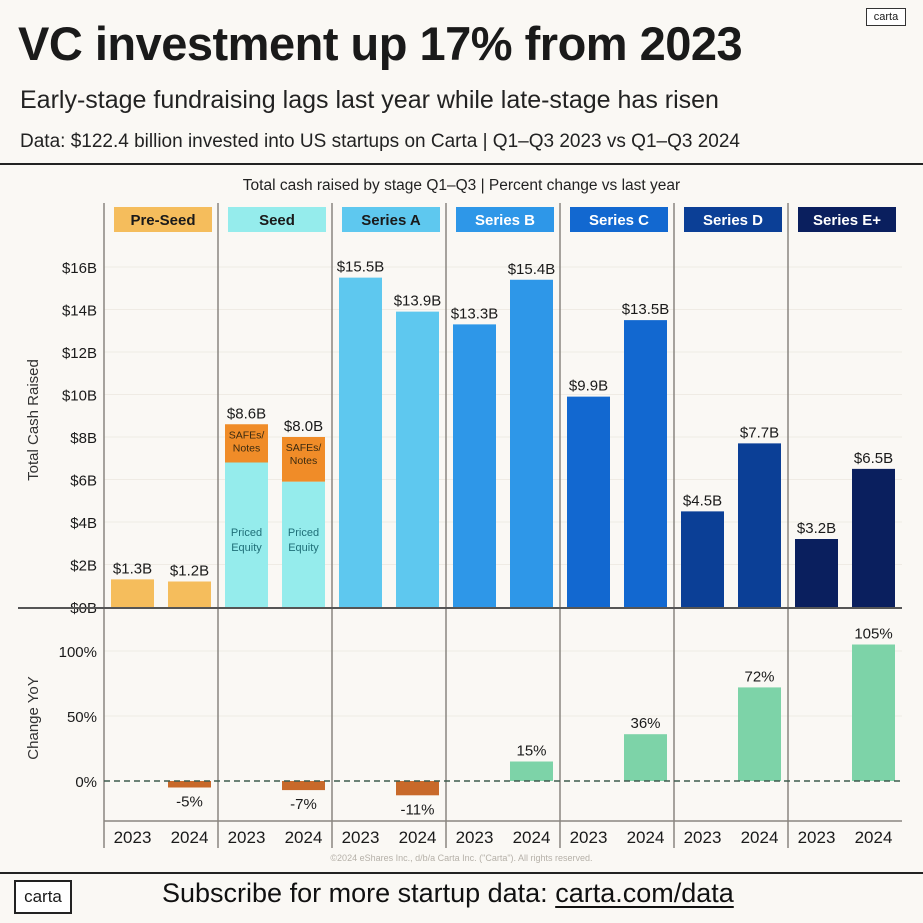  I want to click on y-tick-label: $10B, so click(79, 396).